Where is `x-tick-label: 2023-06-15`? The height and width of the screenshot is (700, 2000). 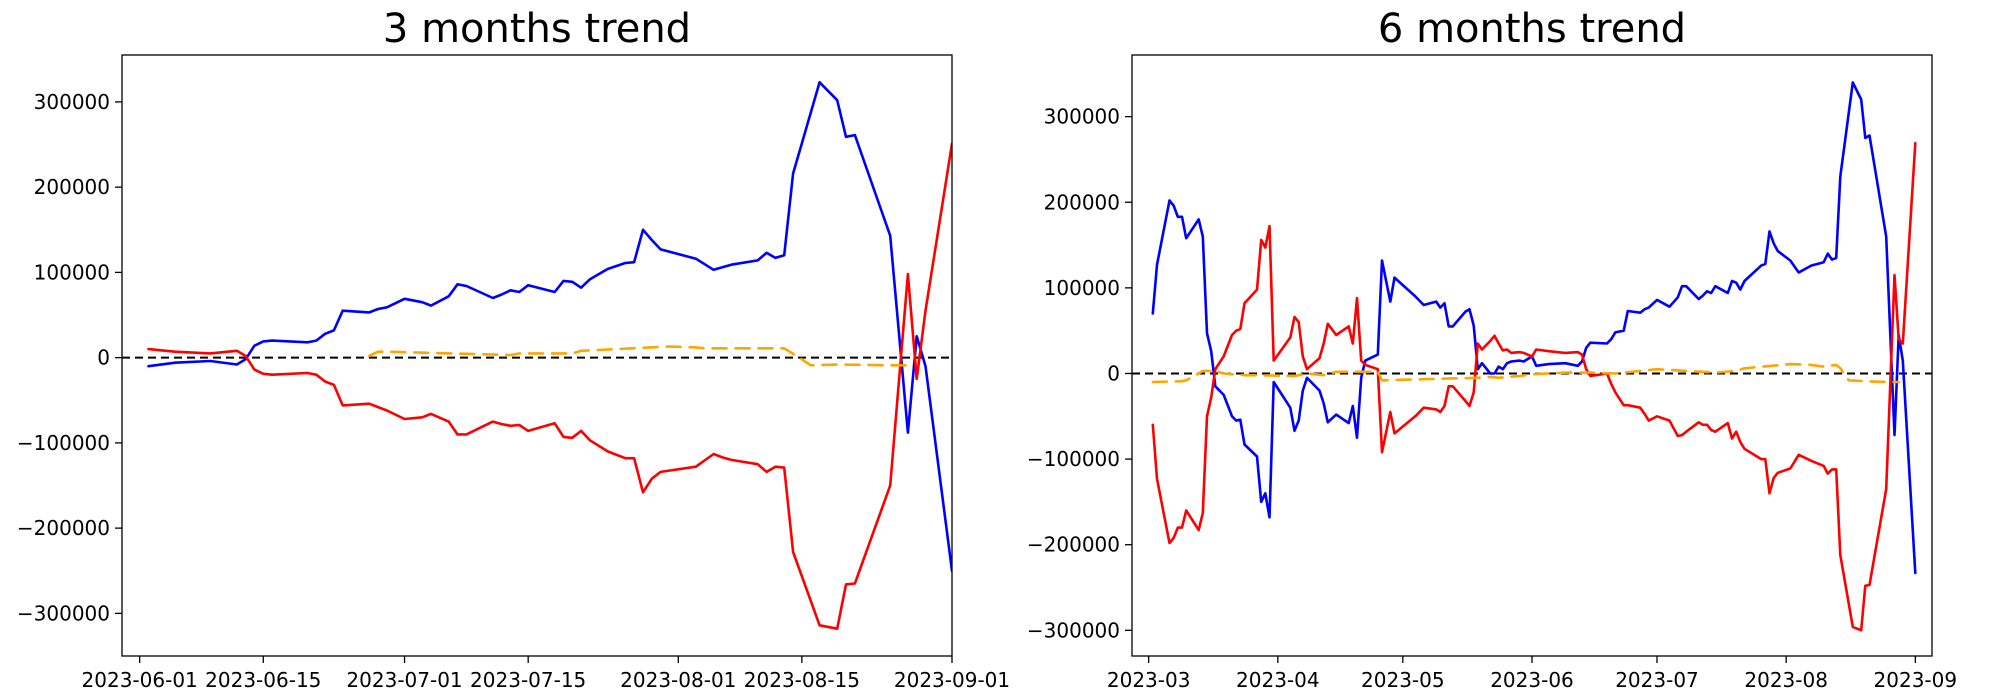
x-tick-label: 2023-06-15 is located at coordinates (263, 680).